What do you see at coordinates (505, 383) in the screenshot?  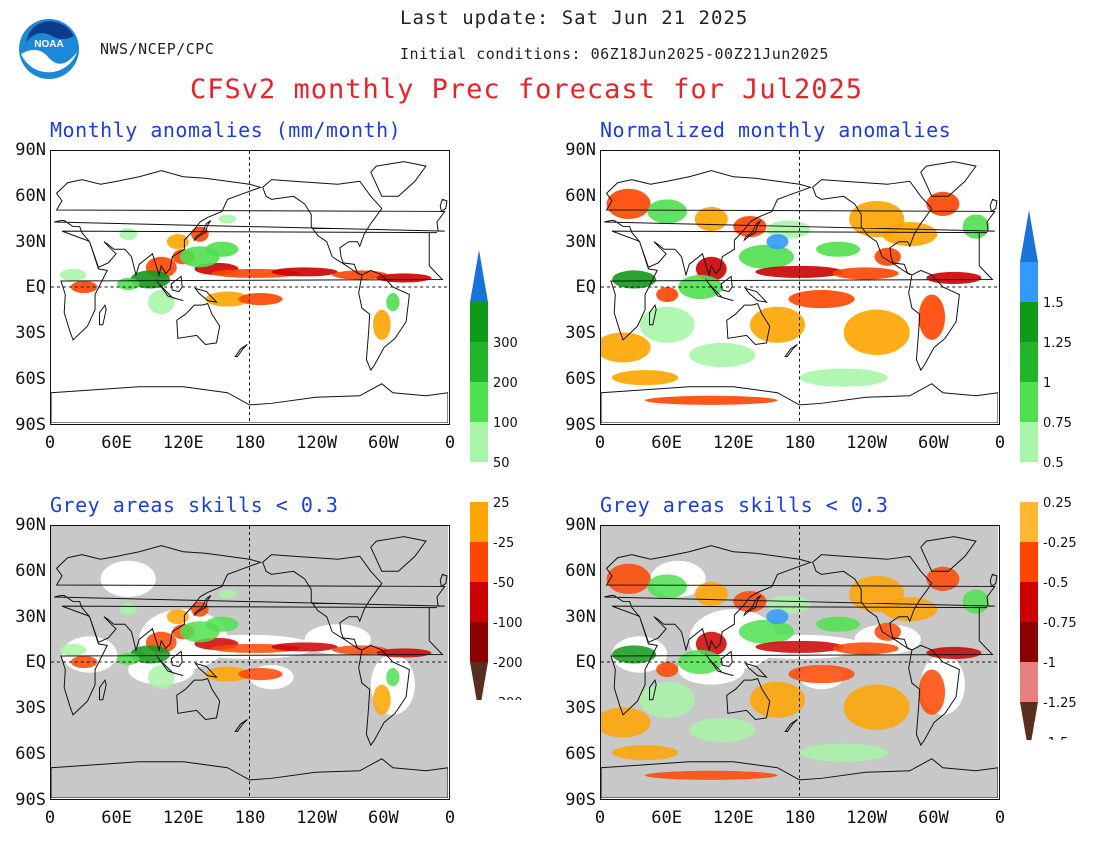 I see `colorbar-label: 200` at bounding box center [505, 383].